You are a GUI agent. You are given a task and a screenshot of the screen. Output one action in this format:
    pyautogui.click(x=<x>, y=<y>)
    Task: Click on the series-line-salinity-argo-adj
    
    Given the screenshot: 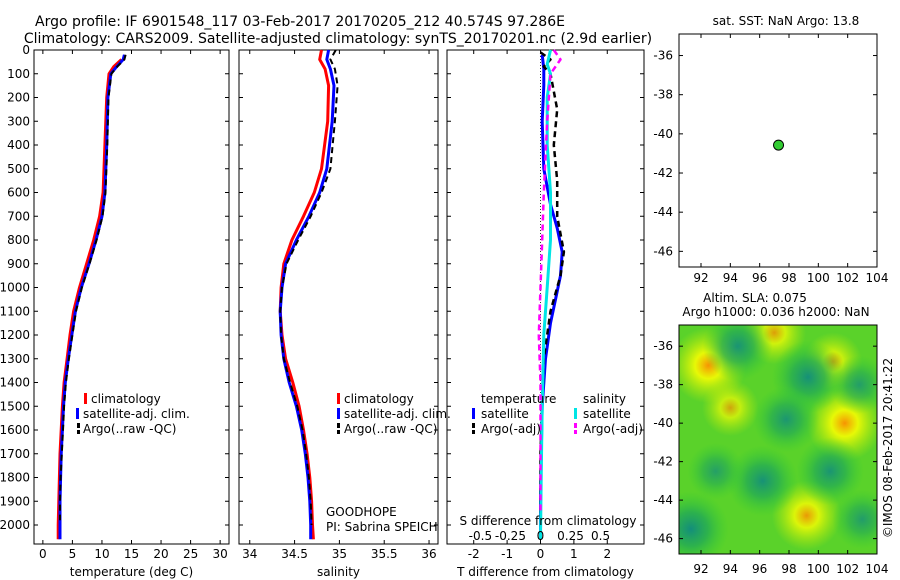 What is the action you would take?
    pyautogui.click(x=549, y=281)
    